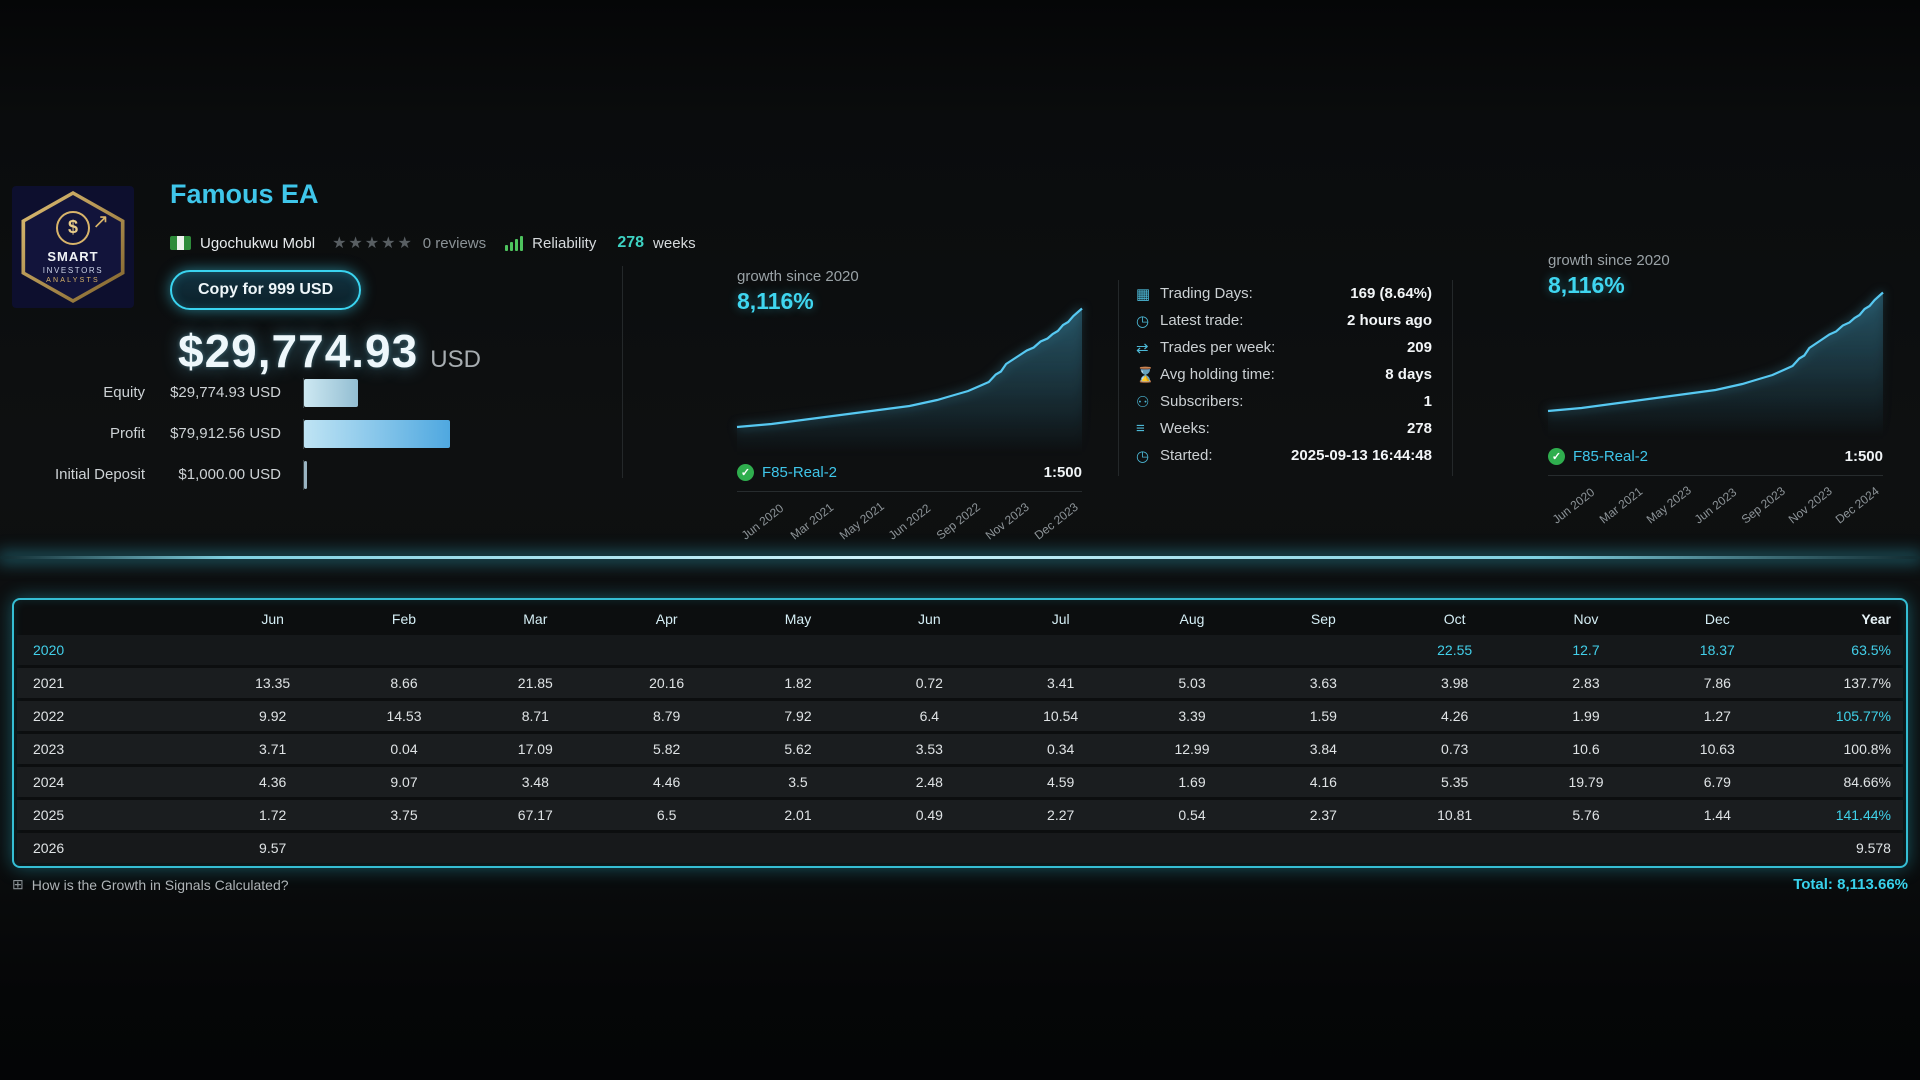  What do you see at coordinates (266, 290) in the screenshot?
I see `copy-signal-button: Copy for 999 USD` at bounding box center [266, 290].